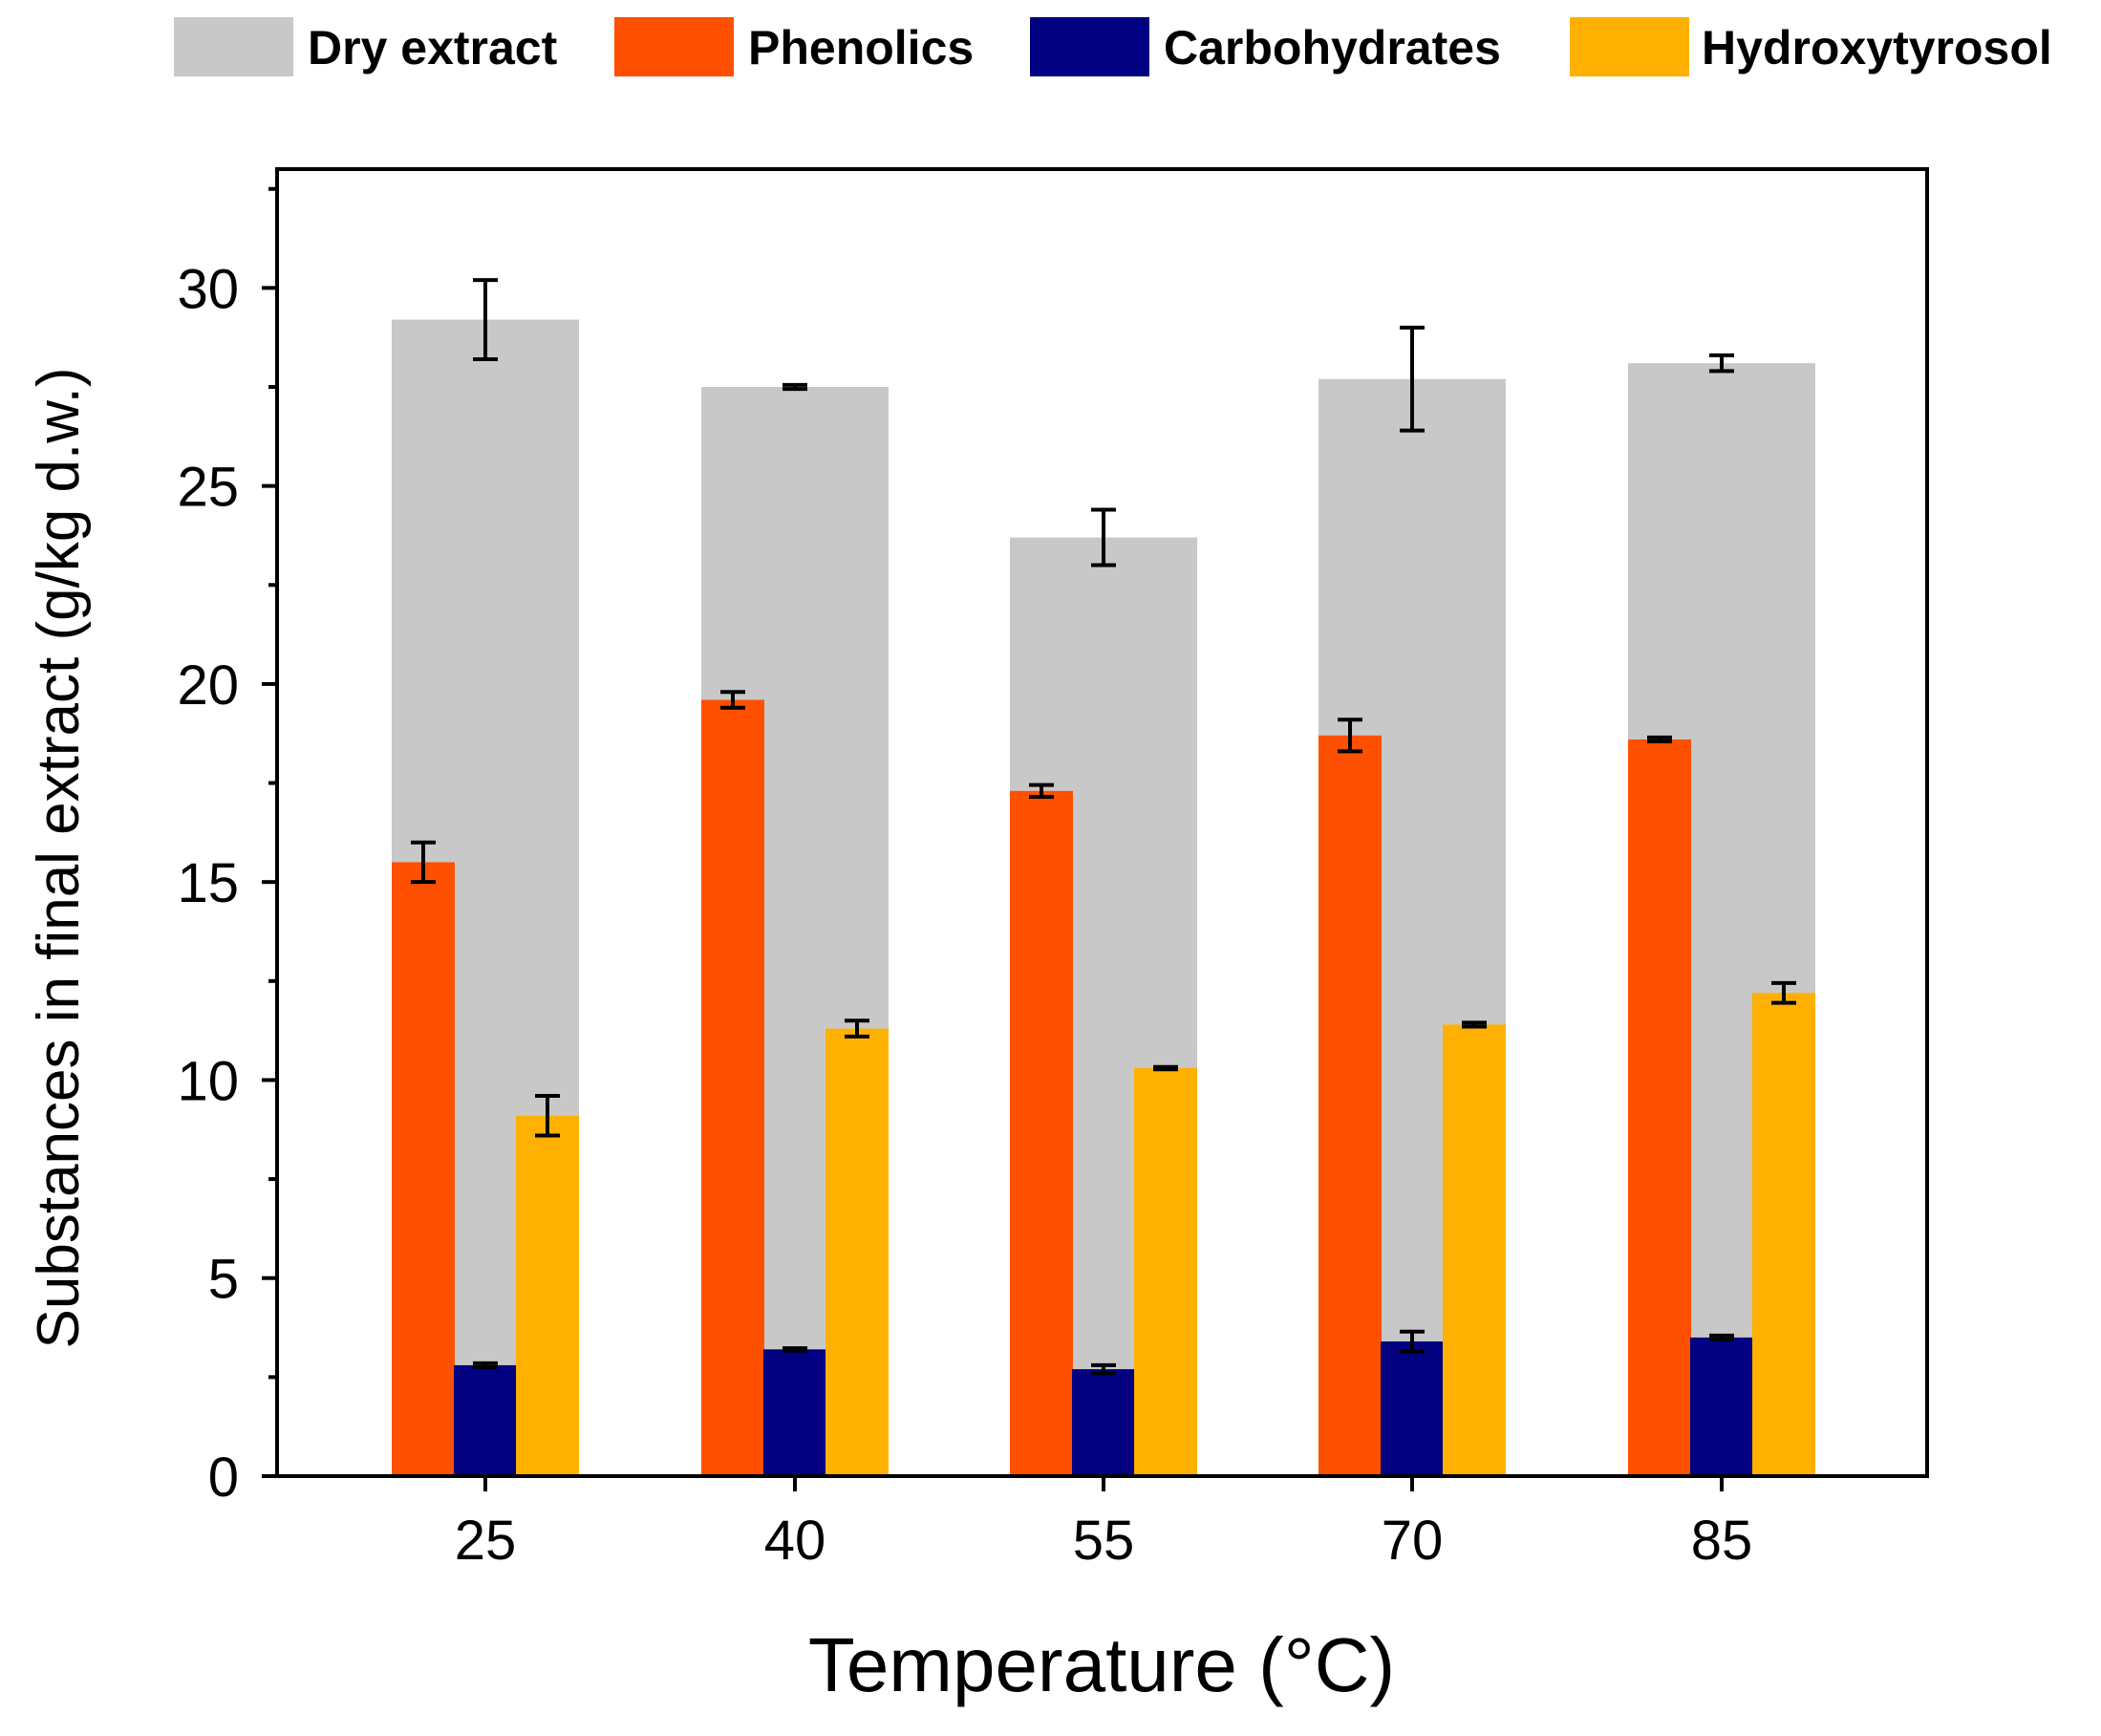 The width and height of the screenshot is (2101, 1736). What do you see at coordinates (59, 858) in the screenshot?
I see `y-axis-title: Substances in final extract (g/kg d.w.)` at bounding box center [59, 858].